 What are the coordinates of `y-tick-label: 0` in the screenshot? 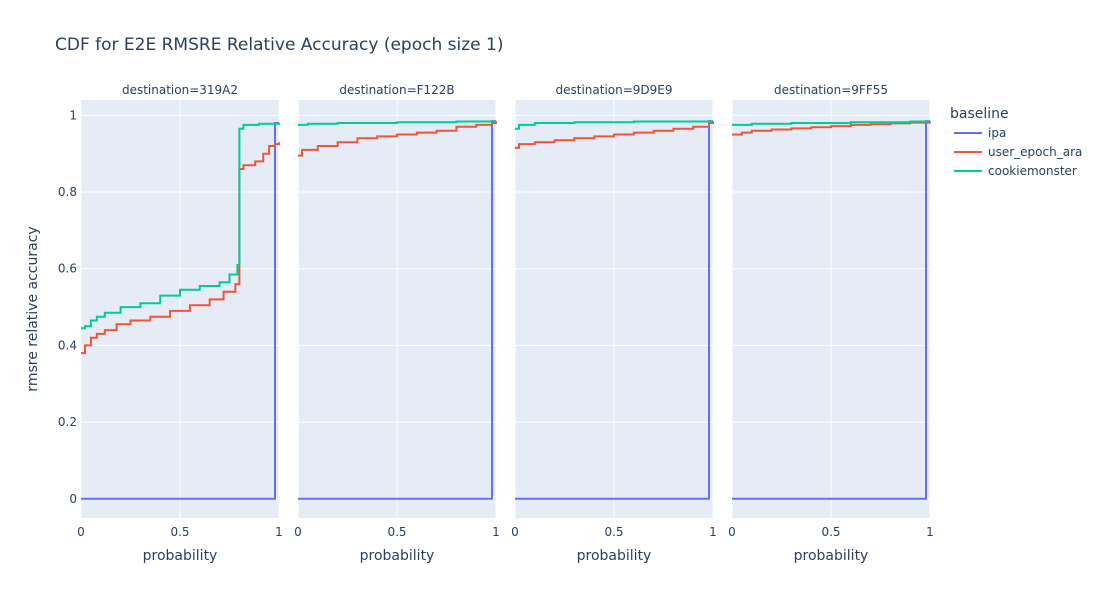 It's located at (73, 499).